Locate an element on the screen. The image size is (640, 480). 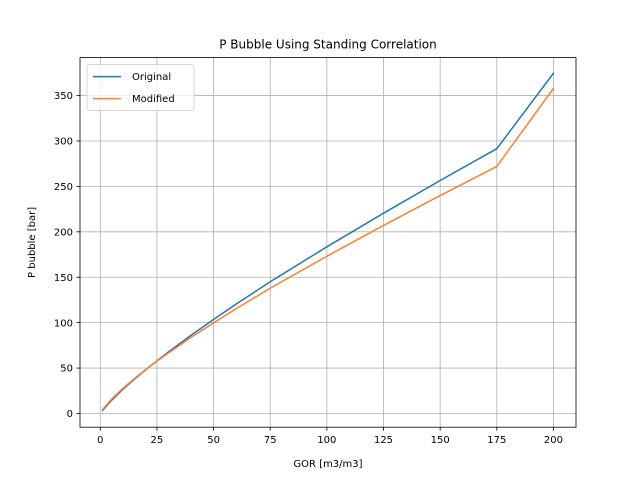
x-tick-label: 25 is located at coordinates (157, 440).